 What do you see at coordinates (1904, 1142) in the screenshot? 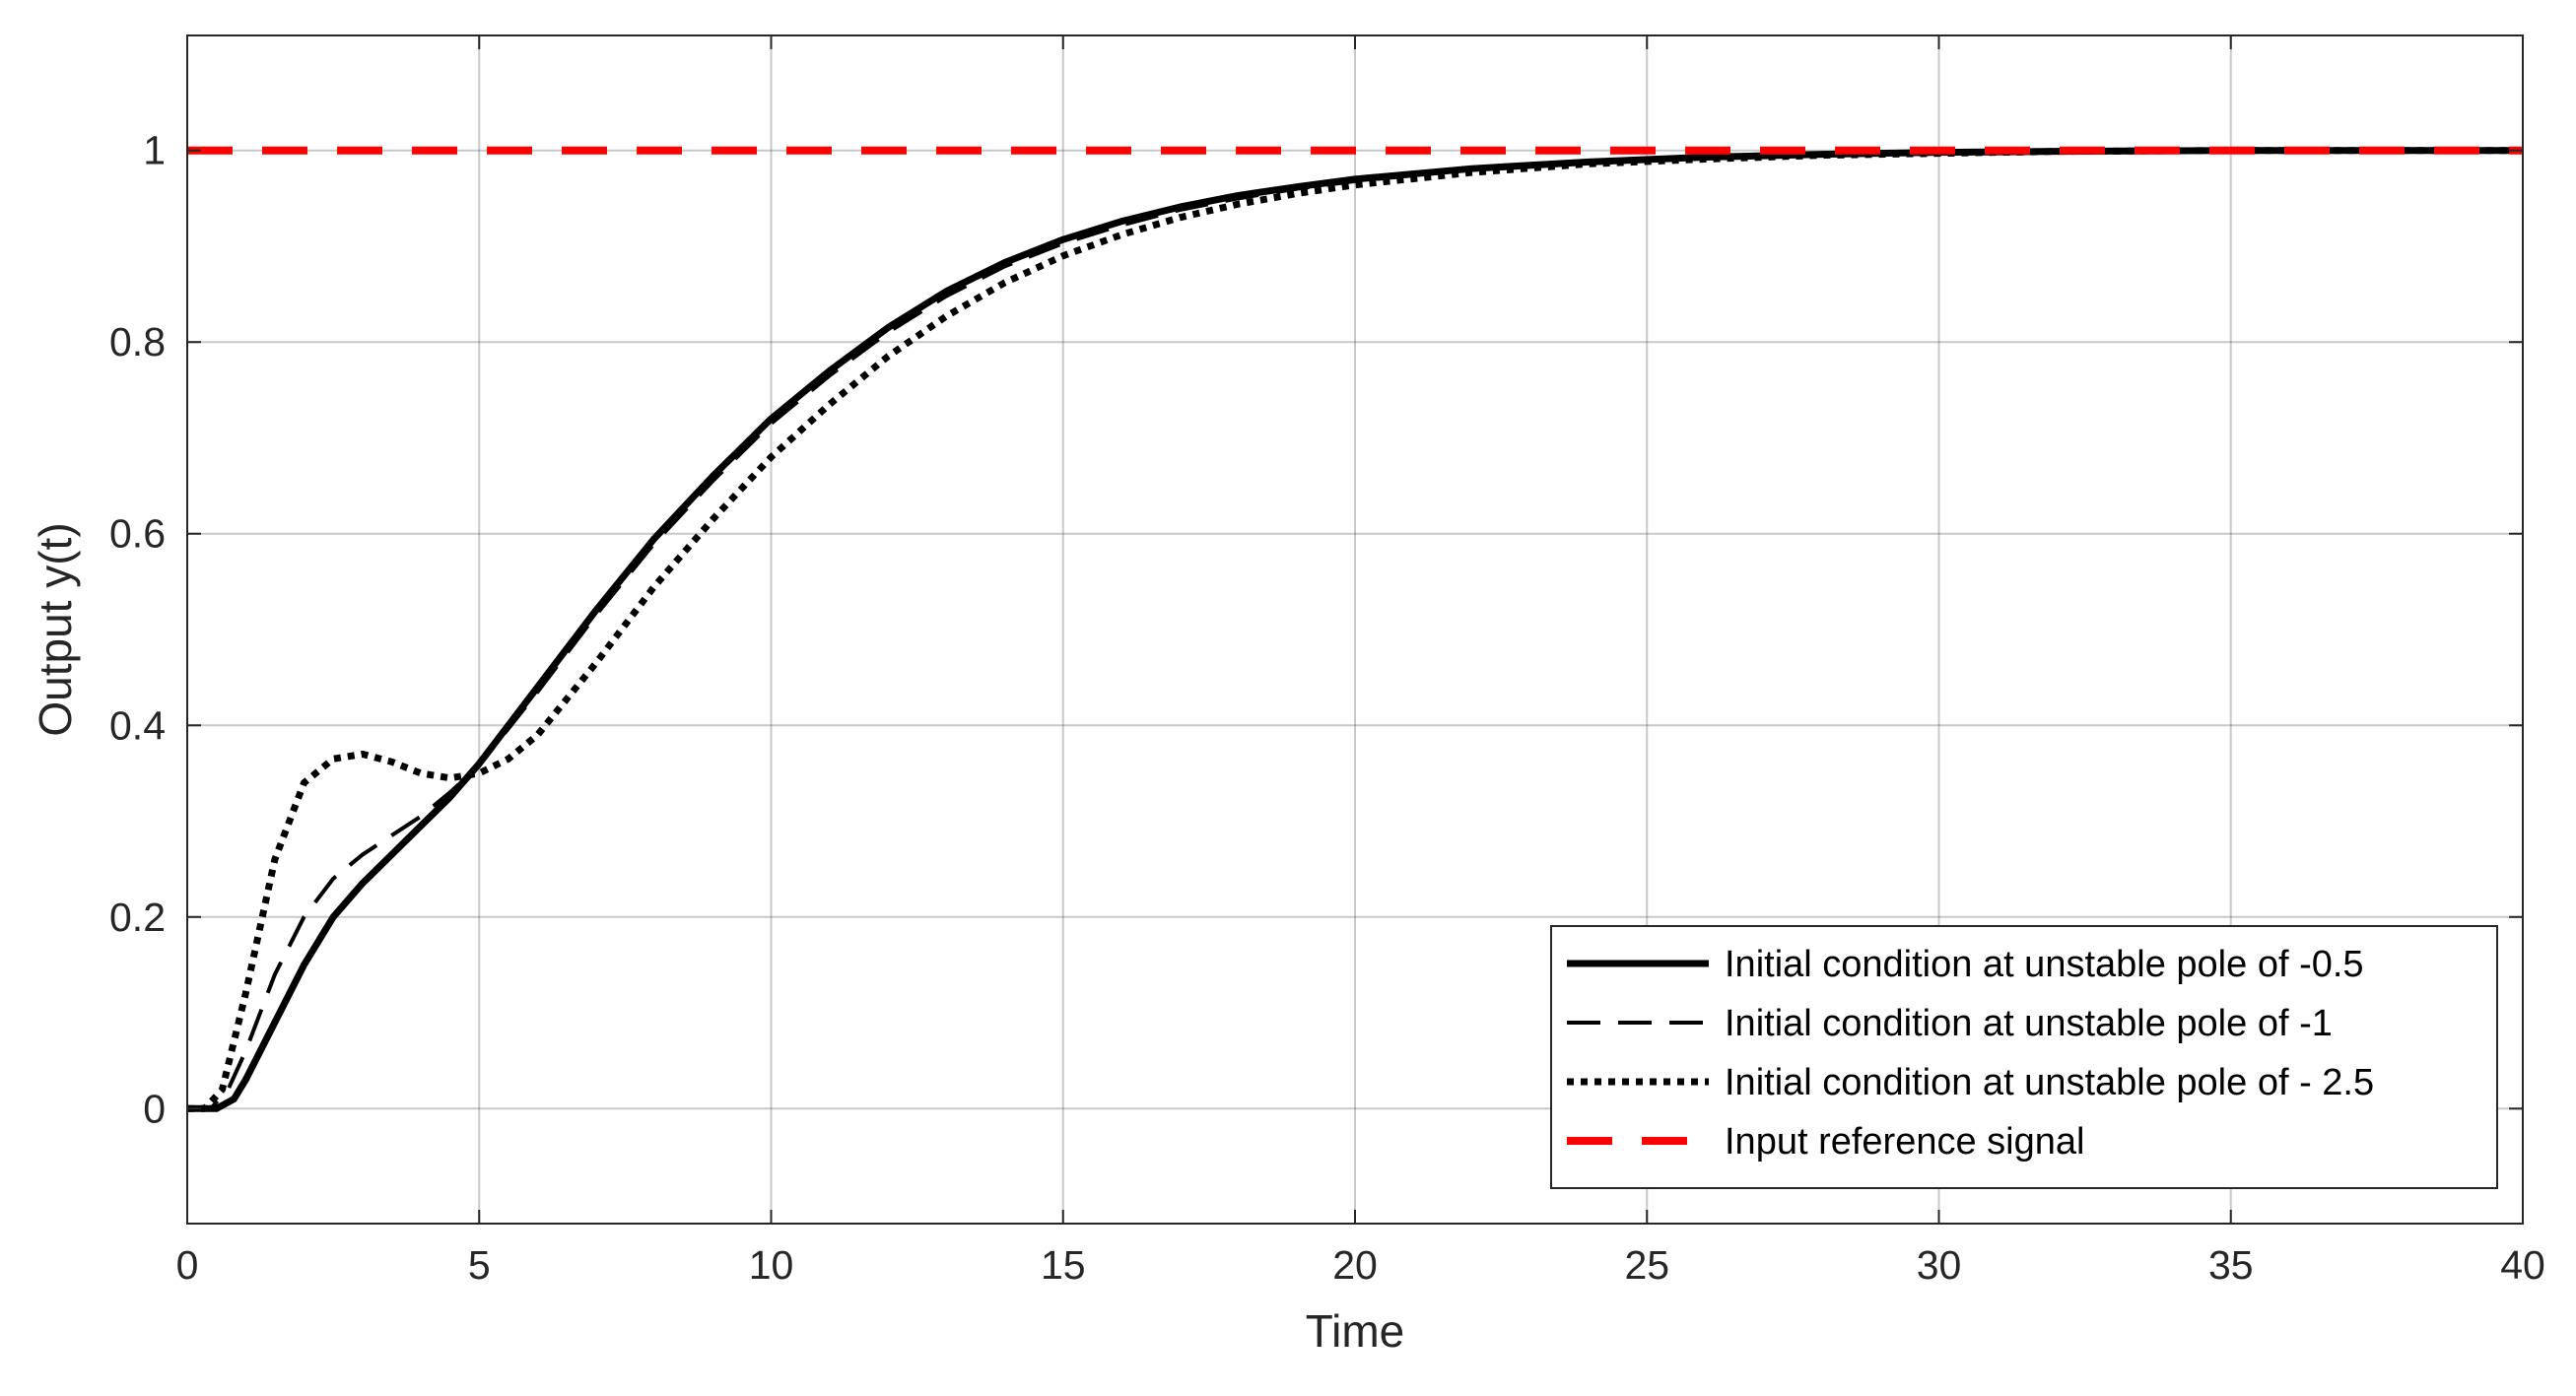
I see `legend-label: Input reference signal` at bounding box center [1904, 1142].